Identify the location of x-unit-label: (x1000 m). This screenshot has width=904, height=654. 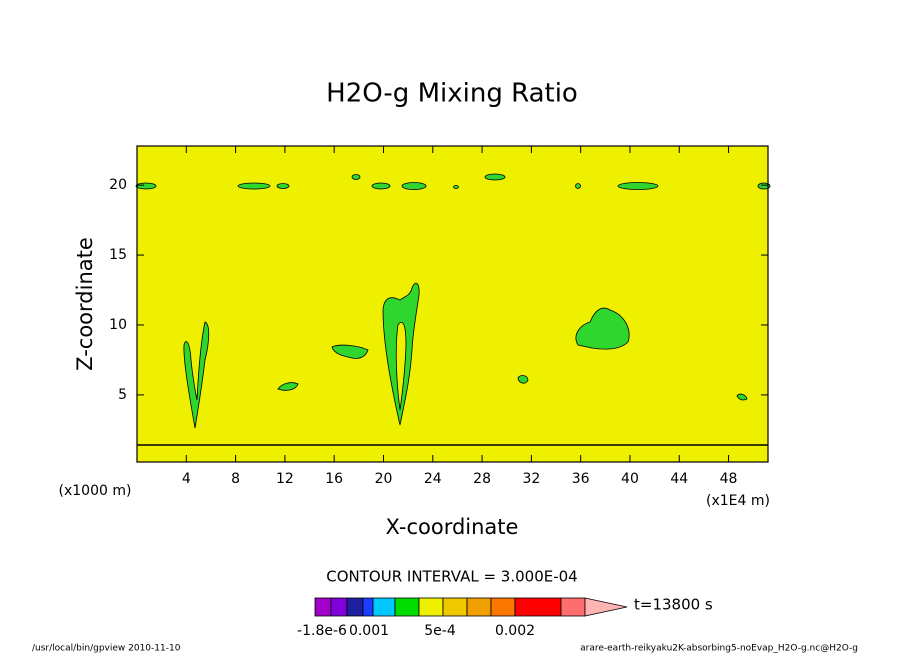
(95, 491).